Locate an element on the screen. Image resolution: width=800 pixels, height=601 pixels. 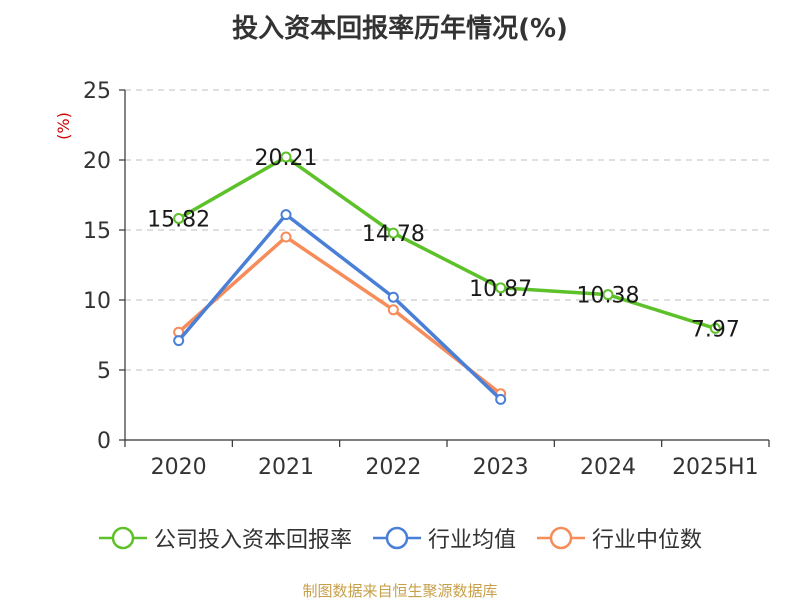
y-tick-label: 10 is located at coordinates (97, 301).